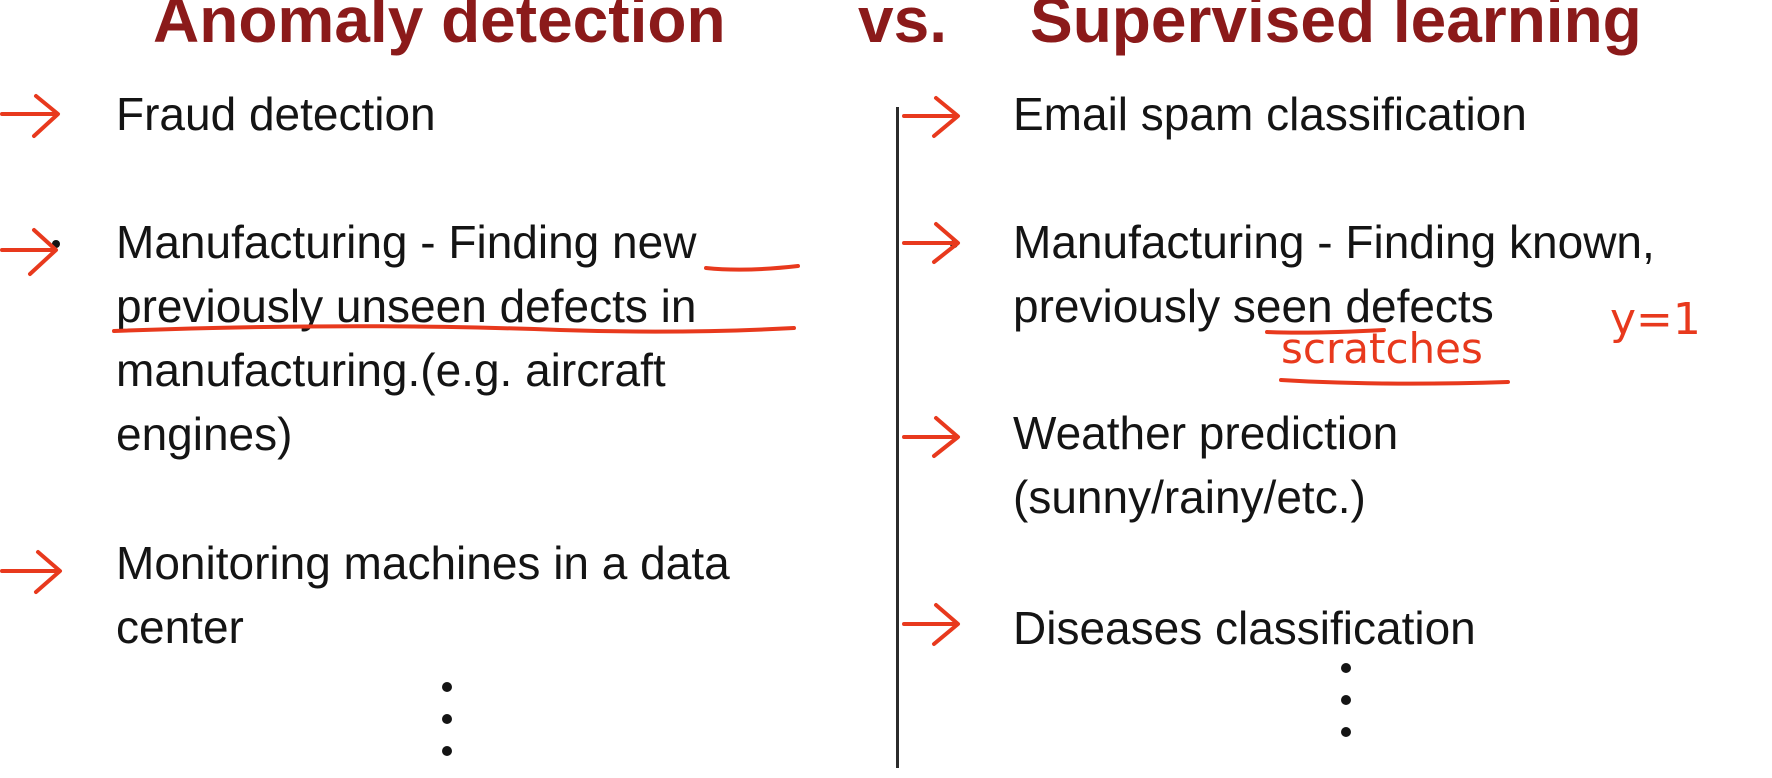 The image size is (1772, 778). What do you see at coordinates (902, 28) in the screenshot?
I see `title-vs: vs.` at bounding box center [902, 28].